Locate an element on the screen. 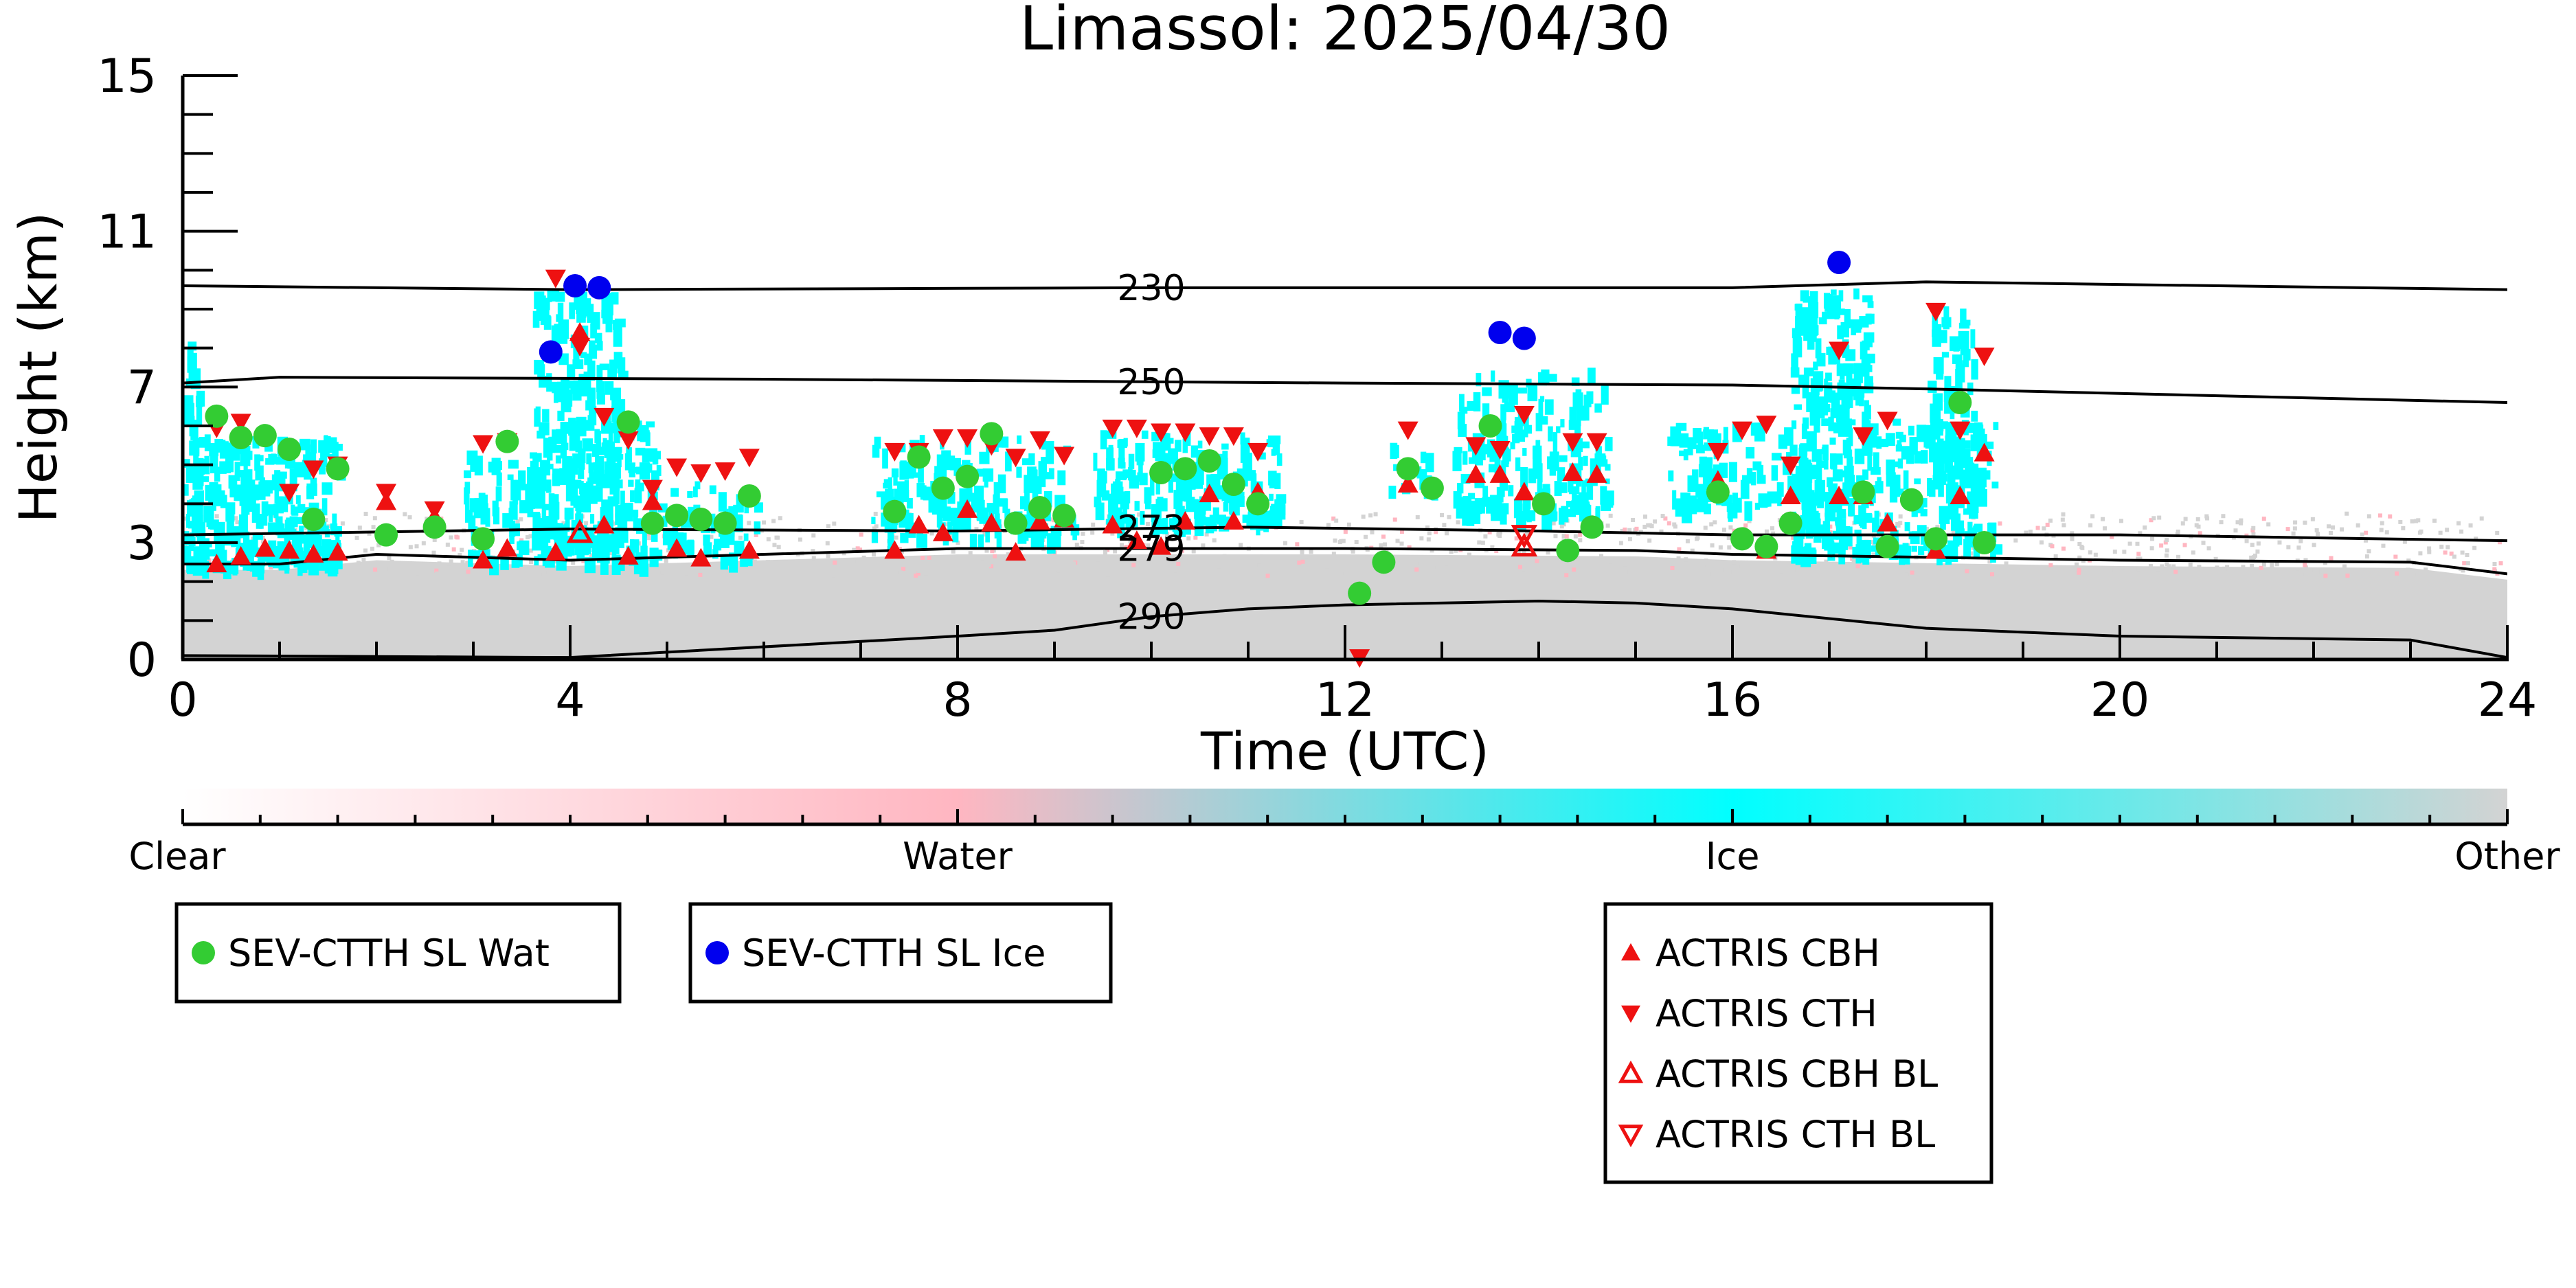  y-tick-label: 0 is located at coordinates (142, 660).